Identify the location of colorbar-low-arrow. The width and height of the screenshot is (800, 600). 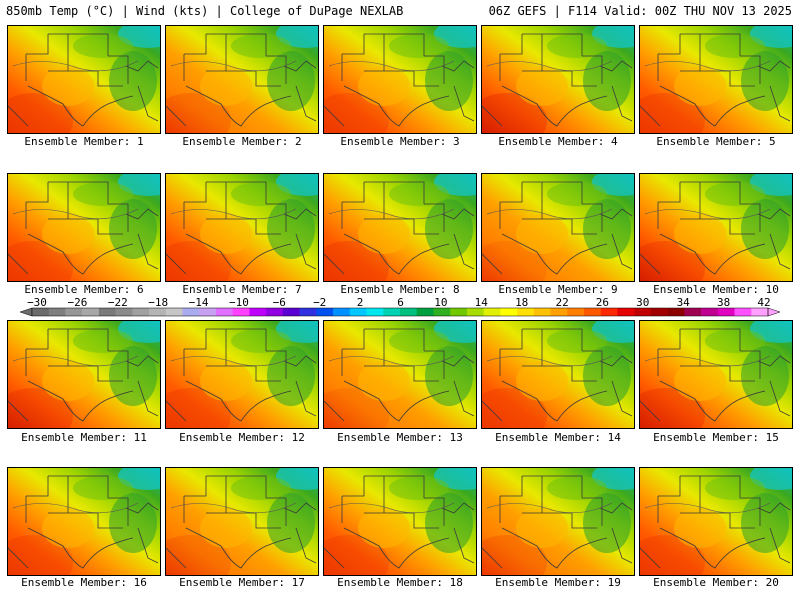
(26, 312).